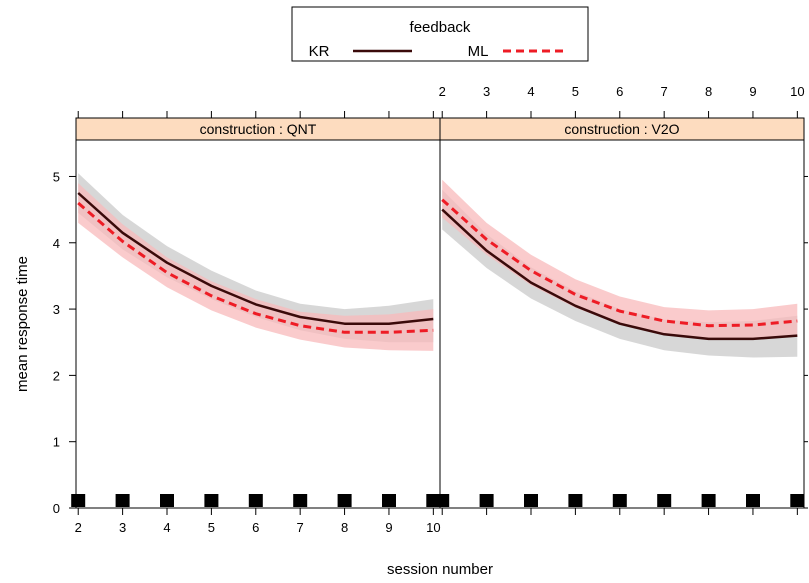  Describe the element at coordinates (255, 258) in the screenshot. I see `series-line-kr-qnt` at that location.